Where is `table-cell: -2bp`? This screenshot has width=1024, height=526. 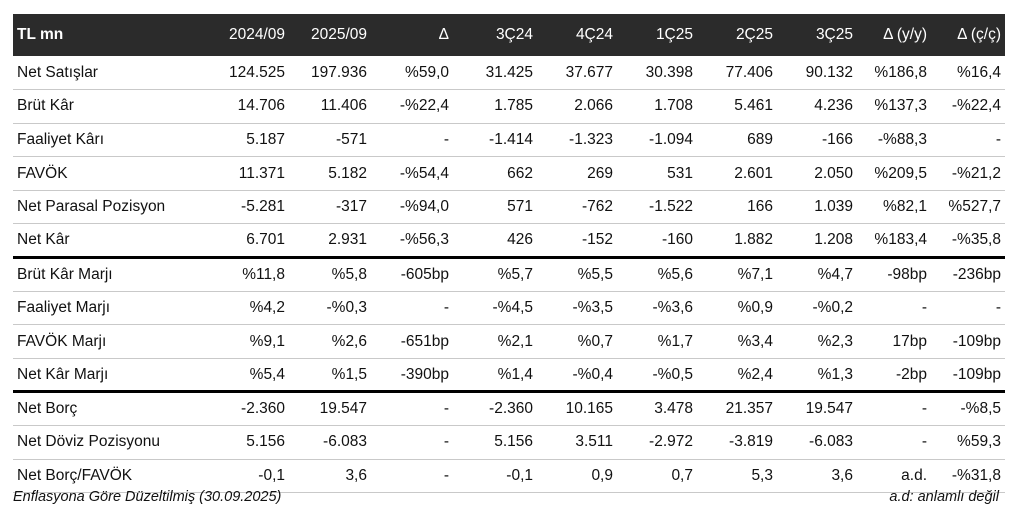
table-cell: -2bp is located at coordinates (894, 376).